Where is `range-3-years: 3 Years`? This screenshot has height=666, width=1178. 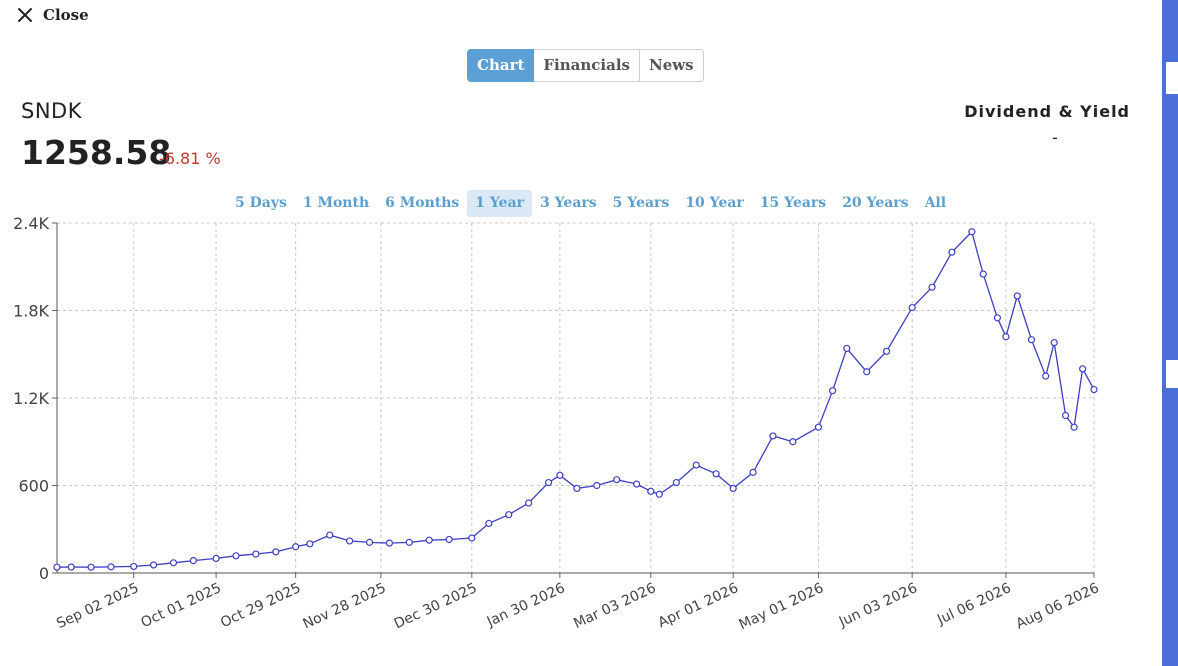
range-3-years: 3 Years is located at coordinates (568, 203).